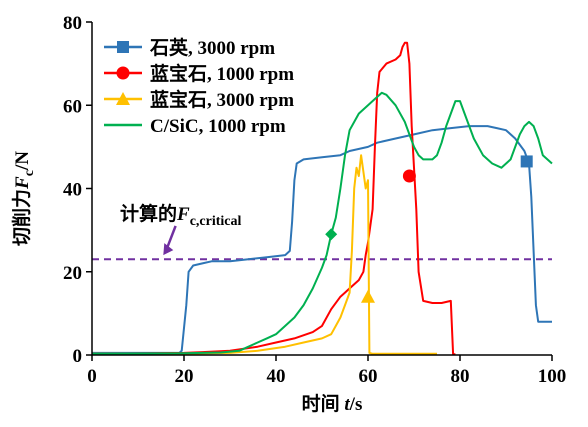 Image resolution: width=588 pixels, height=427 pixels. I want to click on legend-label-0: 石英, 3000 rpm, so click(212, 47).